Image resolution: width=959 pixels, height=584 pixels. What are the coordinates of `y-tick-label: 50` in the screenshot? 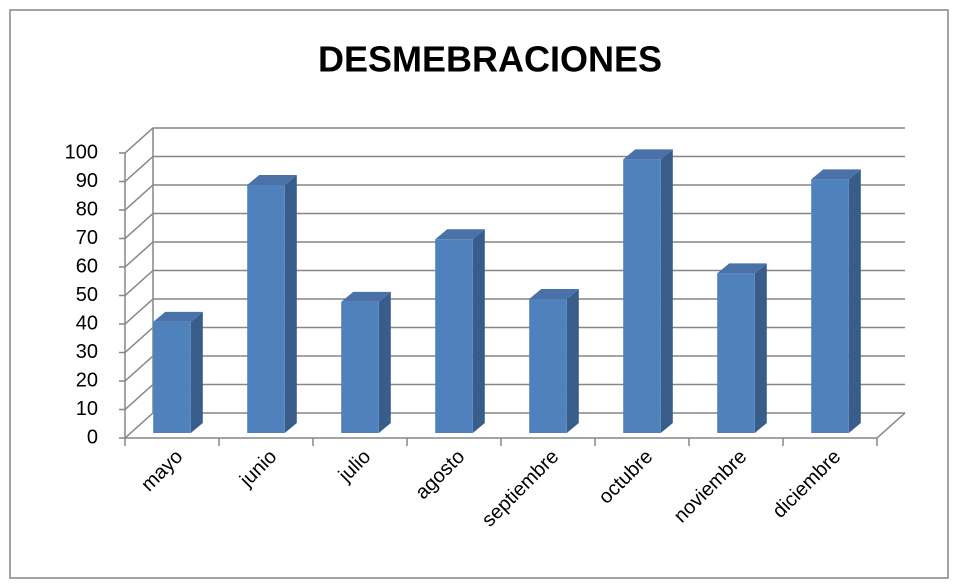 It's located at (87, 295).